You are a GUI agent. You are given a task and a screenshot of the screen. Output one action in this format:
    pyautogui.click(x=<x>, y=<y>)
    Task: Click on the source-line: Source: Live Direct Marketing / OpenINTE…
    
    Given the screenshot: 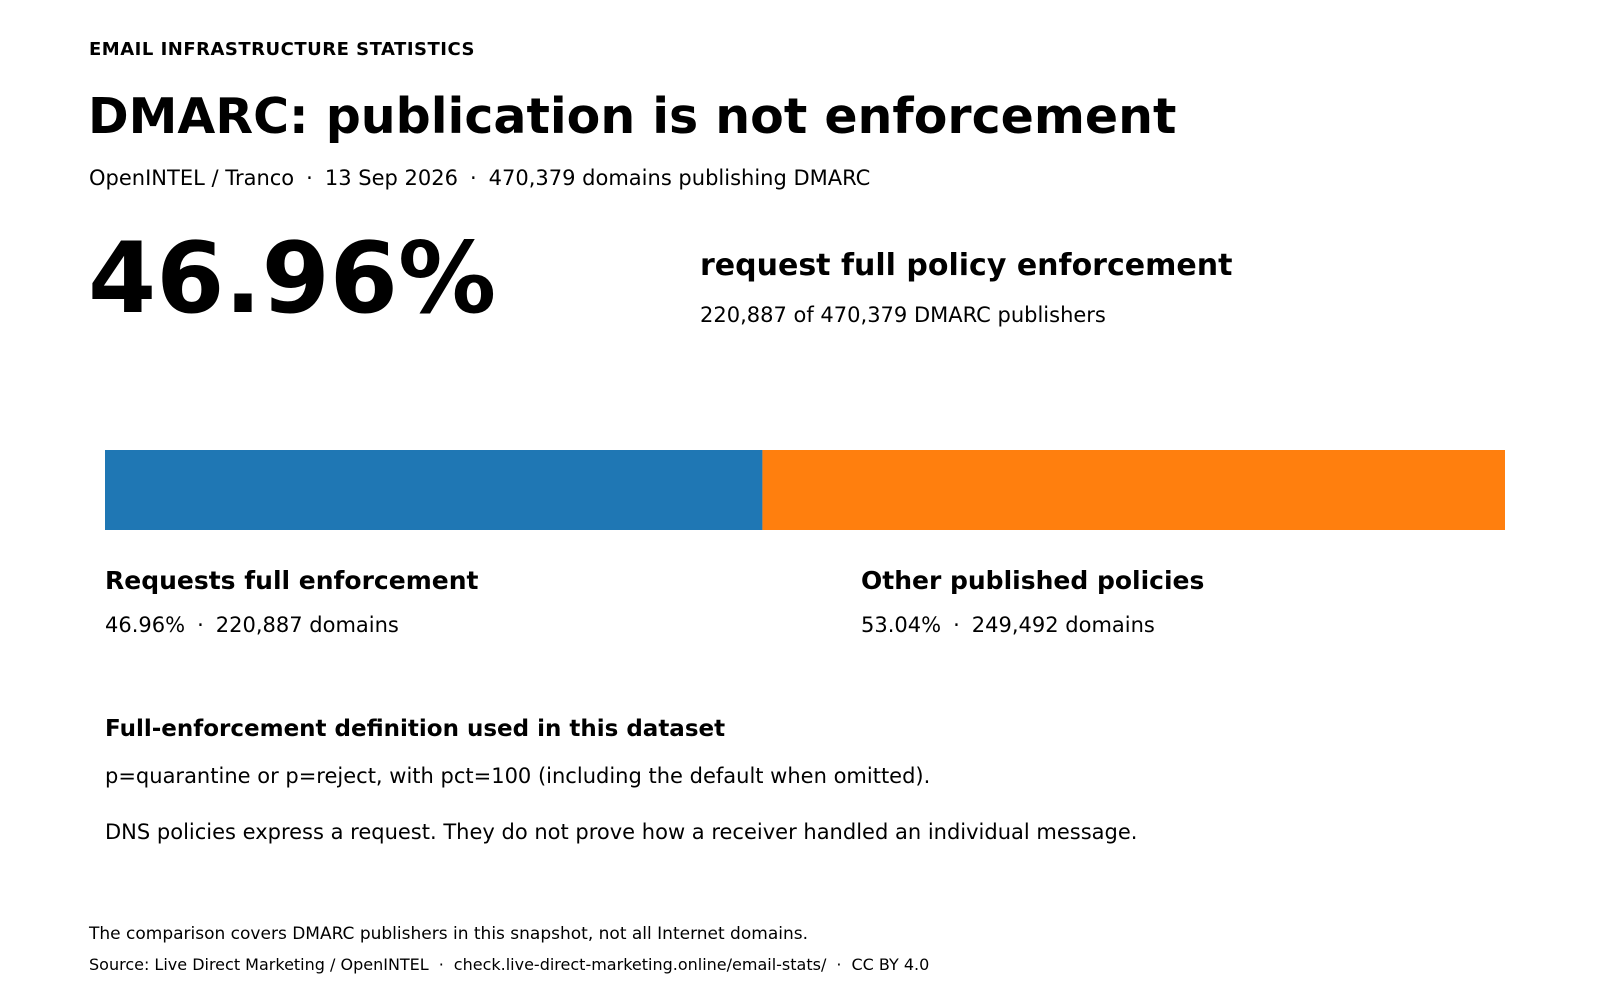 What is the action you would take?
    pyautogui.click(x=509, y=964)
    